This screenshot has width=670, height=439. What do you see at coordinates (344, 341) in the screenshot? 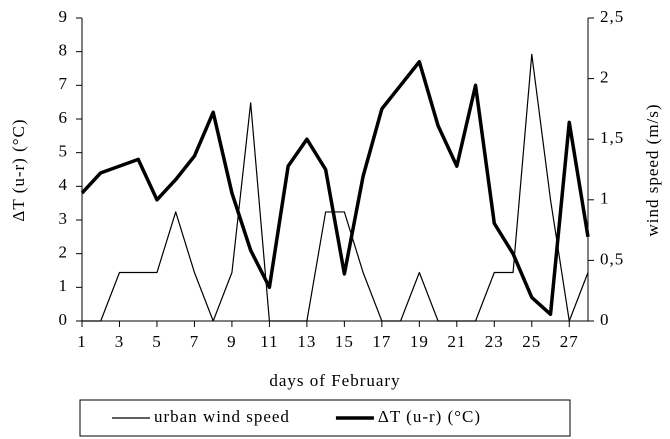
I see `x-tick-label: 15` at bounding box center [344, 341].